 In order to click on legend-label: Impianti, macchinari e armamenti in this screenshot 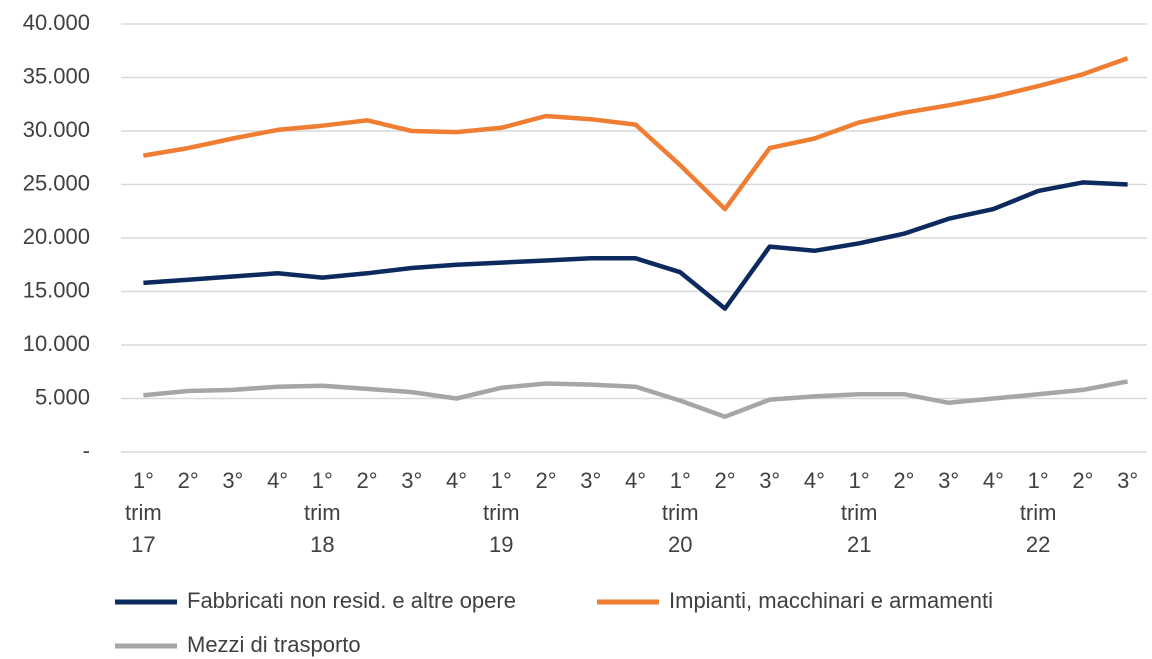, I will do `click(831, 600)`.